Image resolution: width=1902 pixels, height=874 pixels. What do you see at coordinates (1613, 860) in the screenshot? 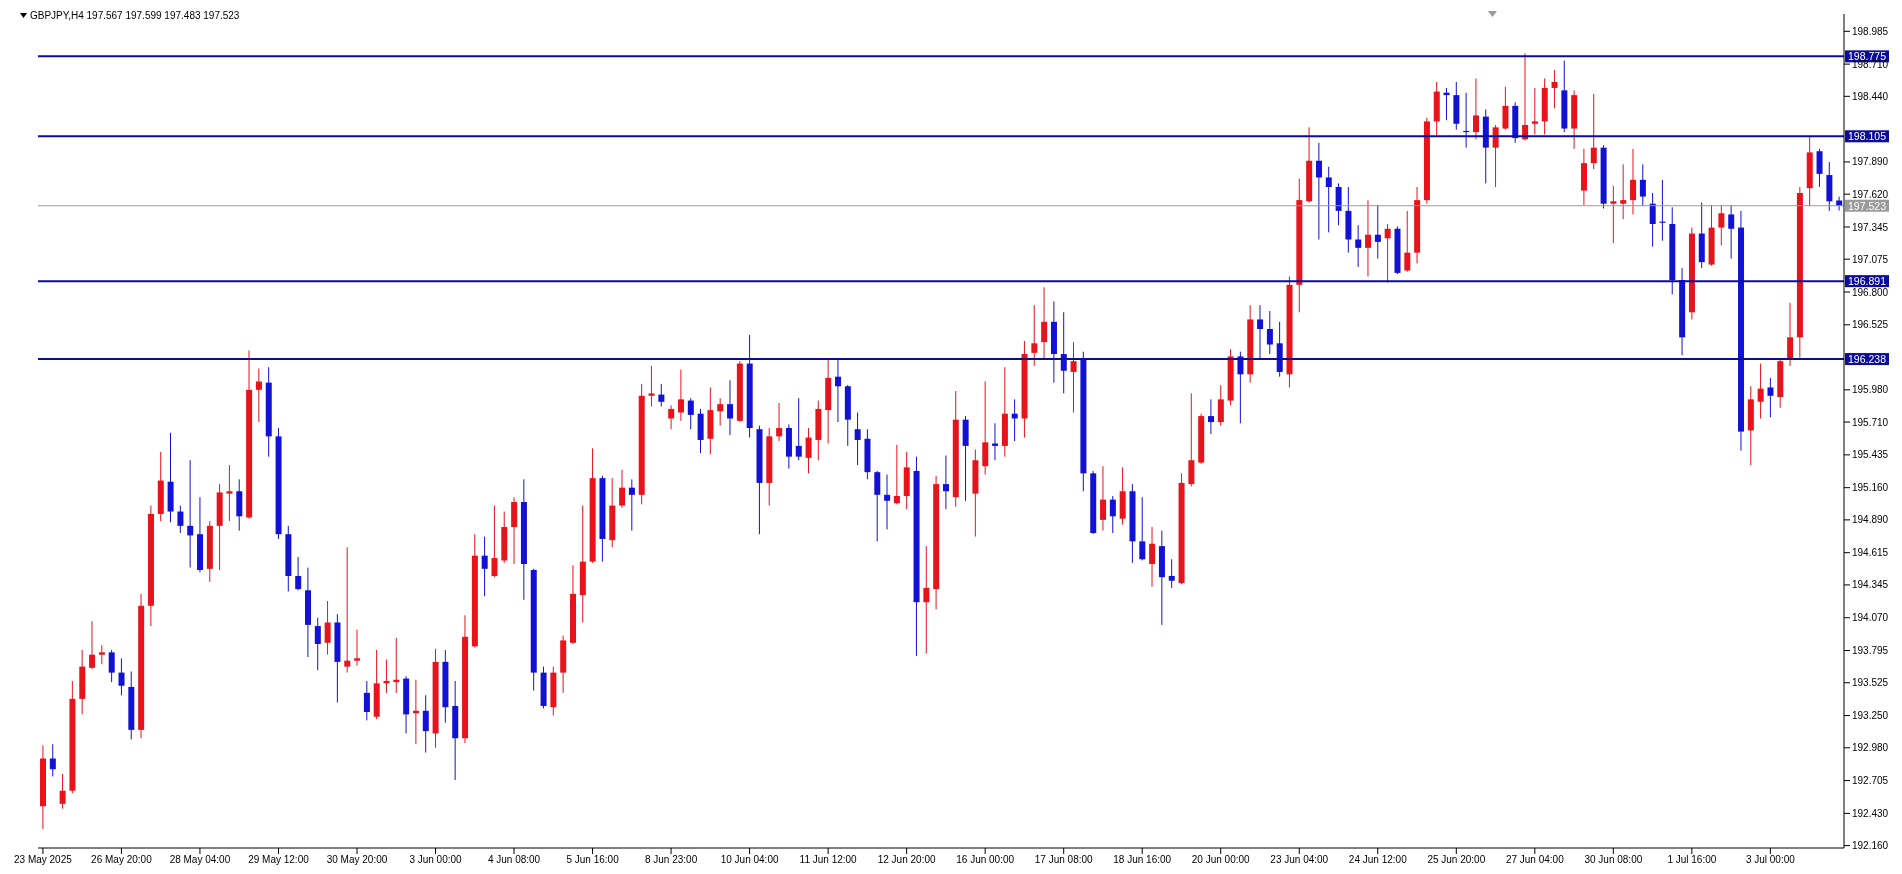
I see `x-tick-label: 30 Jun 08:00` at bounding box center [1613, 860].